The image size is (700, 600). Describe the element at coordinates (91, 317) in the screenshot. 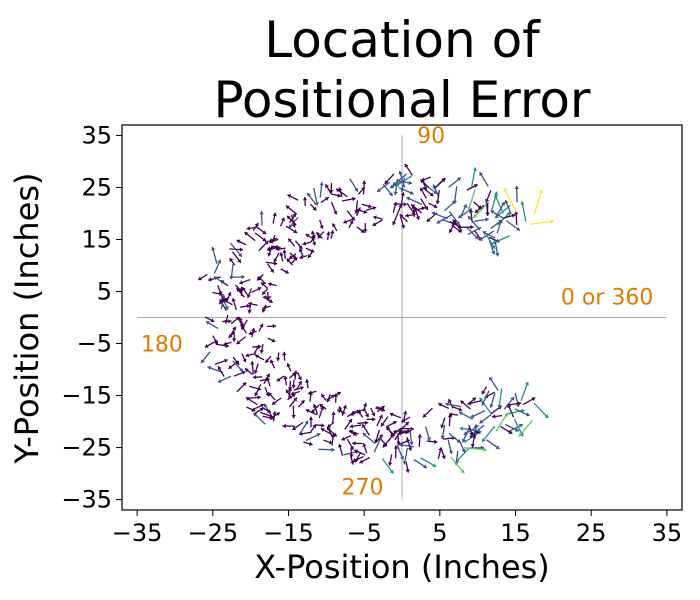

I see `y-axis-ticks: −35 −25 −15 −5 5 15 25 35` at that location.